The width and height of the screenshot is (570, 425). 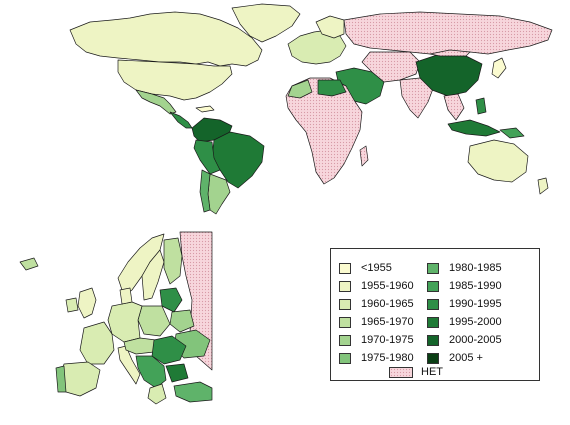 I want to click on inset-belarus, so click(x=182, y=321).